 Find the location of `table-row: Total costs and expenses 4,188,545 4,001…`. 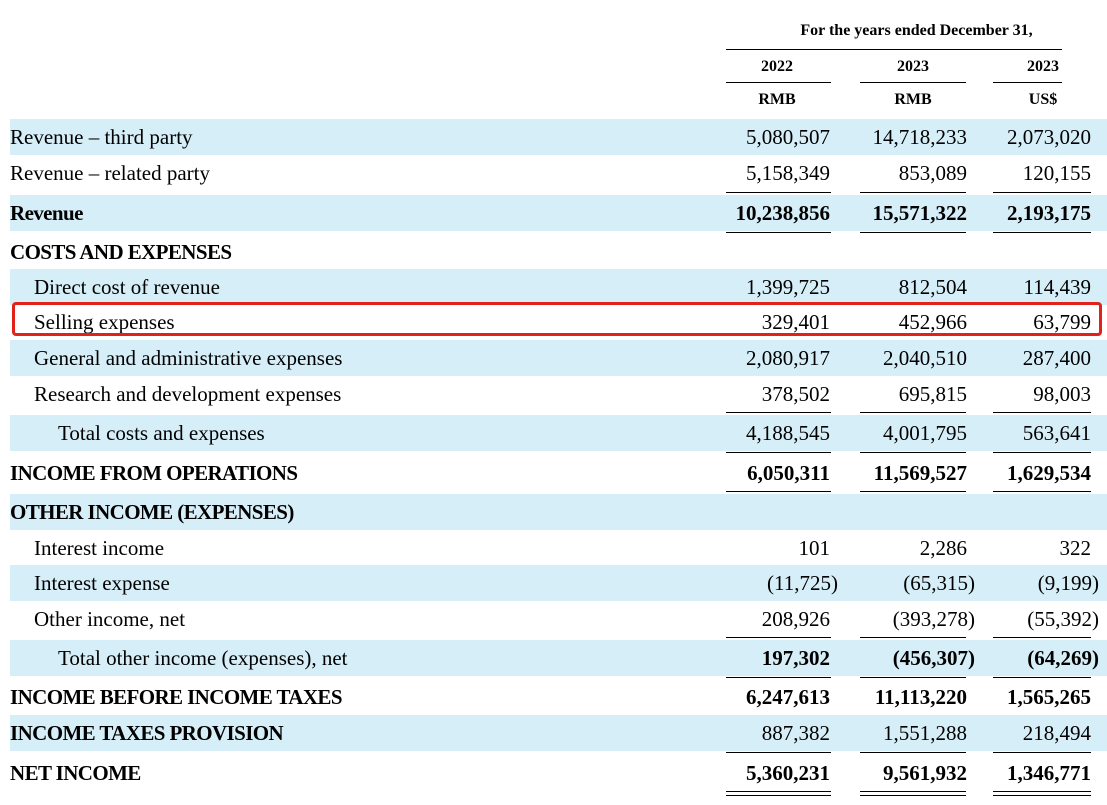

table-row: Total costs and expenses 4,188,545 4,001… is located at coordinates (558, 433).